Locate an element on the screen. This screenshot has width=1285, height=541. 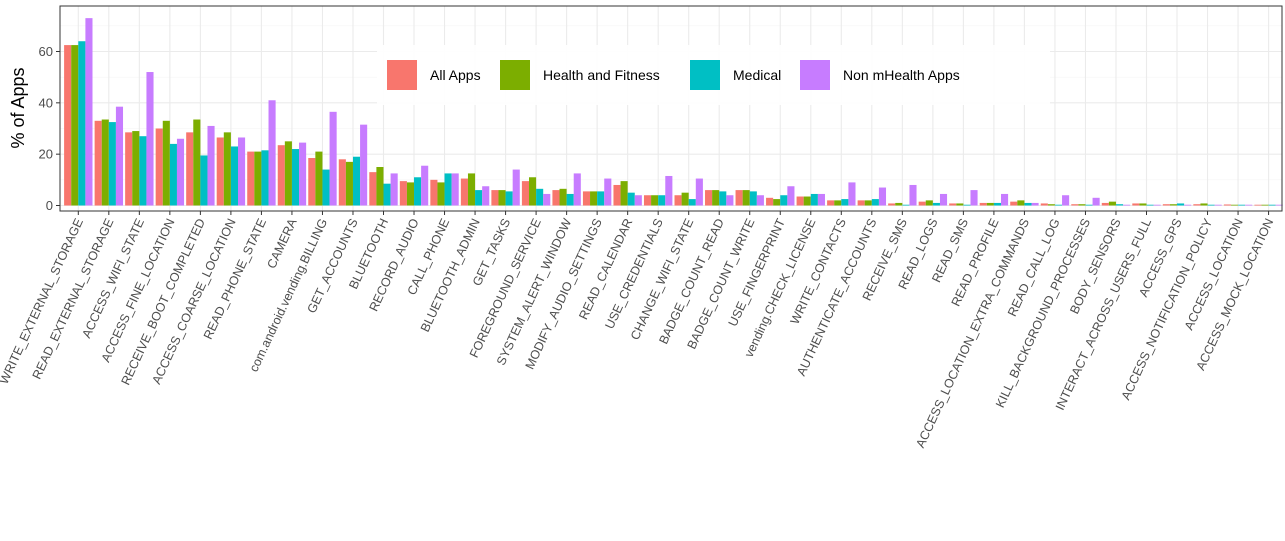
y-tick-label: 0 is located at coordinates (49, 205).